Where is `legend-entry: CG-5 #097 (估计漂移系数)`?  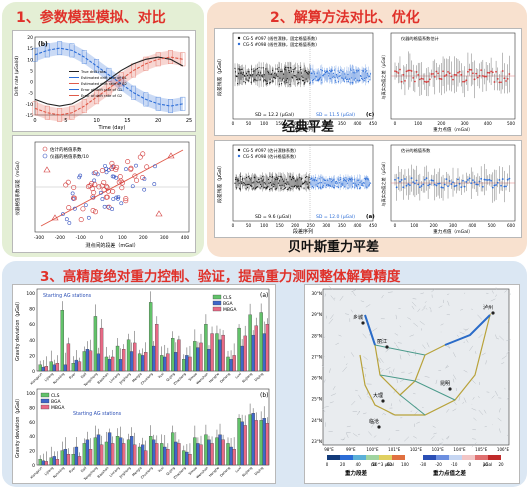
legend-entry: CG-5 #097 (估计漂移系数) is located at coordinates (269, 150).